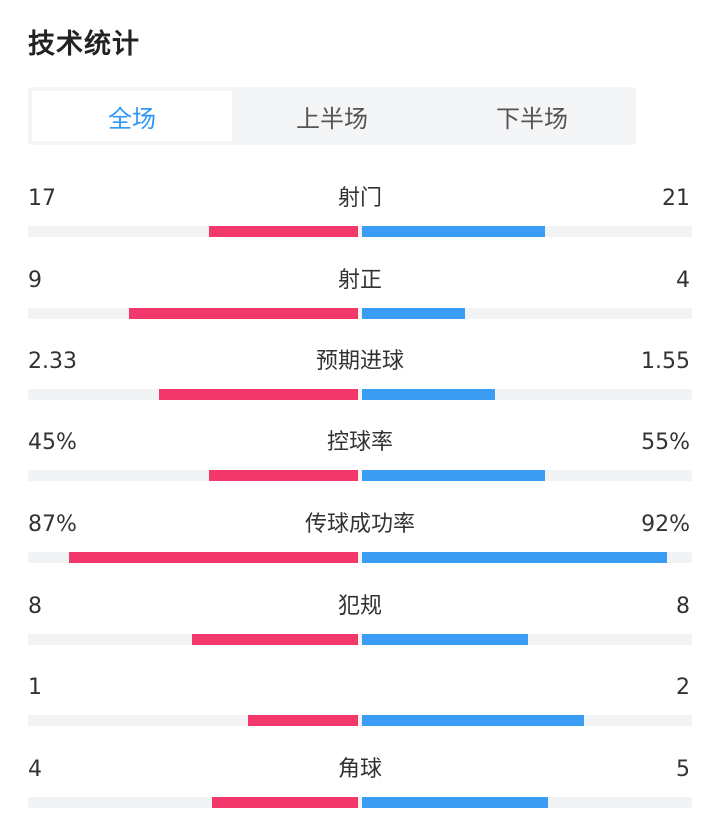 Image resolution: width=720 pixels, height=836 pixels. I want to click on stat-label: 犯规, so click(359, 606).